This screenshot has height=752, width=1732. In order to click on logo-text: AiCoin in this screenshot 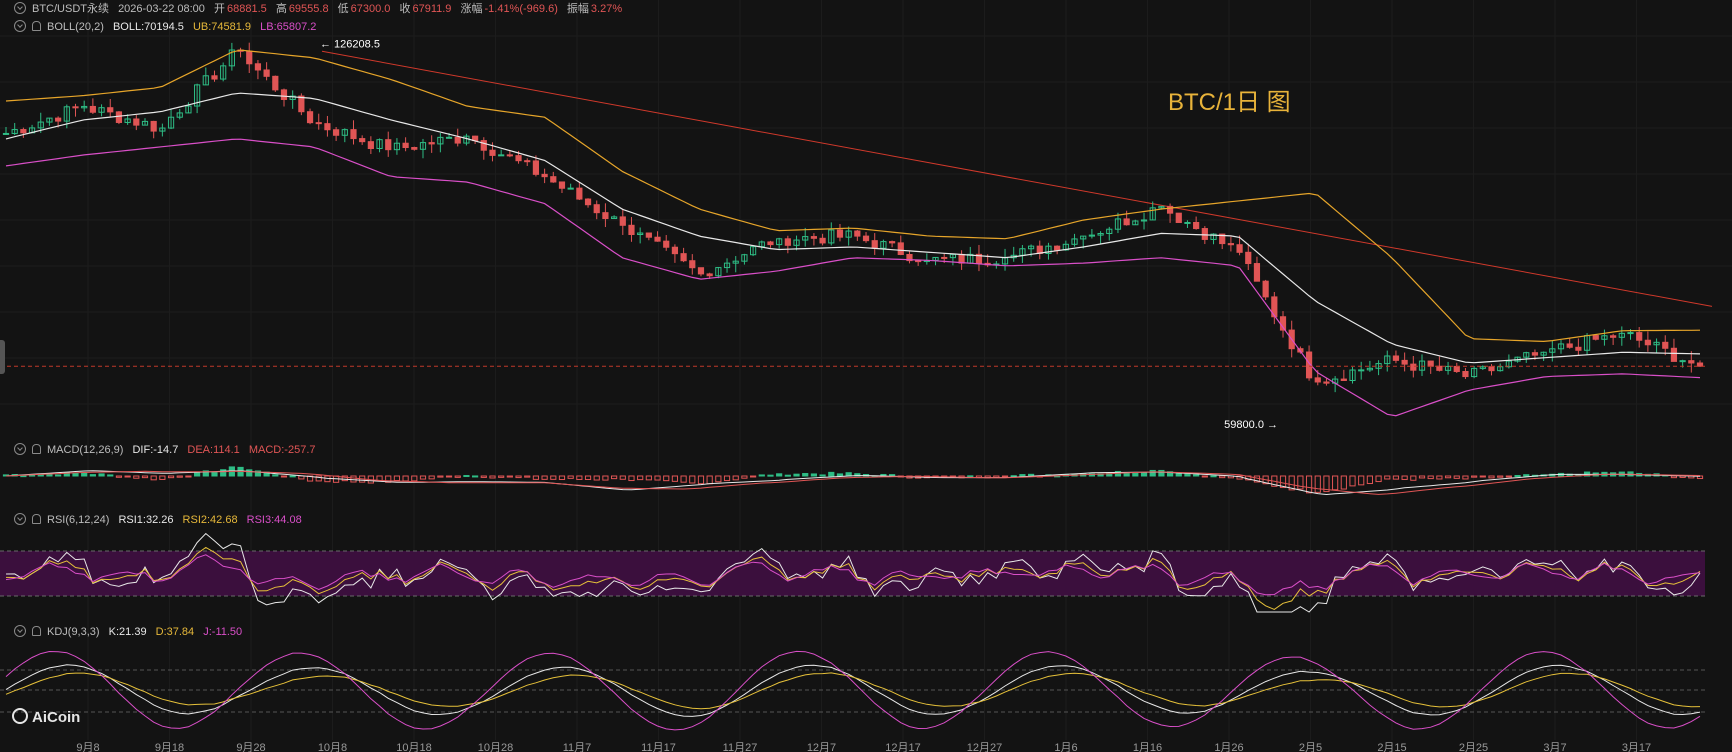, I will do `click(56, 717)`.